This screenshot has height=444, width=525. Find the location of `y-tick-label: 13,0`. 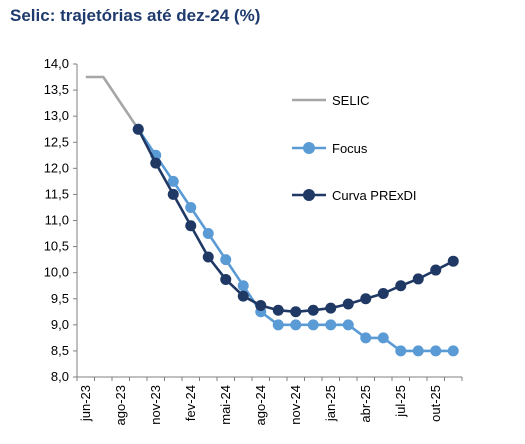

y-tick-label: 13,0 is located at coordinates (56, 115).